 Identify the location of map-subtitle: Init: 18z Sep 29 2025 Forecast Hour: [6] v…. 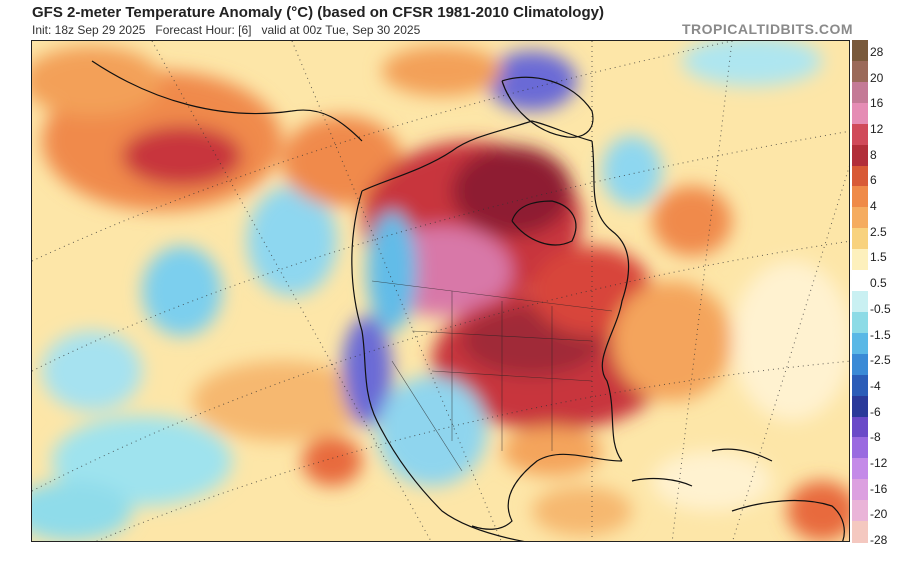
(226, 30).